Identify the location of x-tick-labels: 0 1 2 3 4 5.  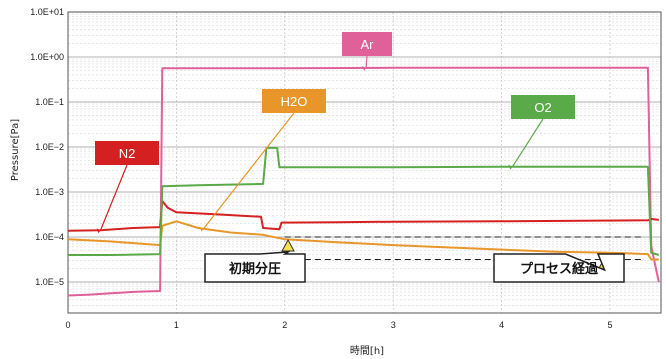
(338, 325).